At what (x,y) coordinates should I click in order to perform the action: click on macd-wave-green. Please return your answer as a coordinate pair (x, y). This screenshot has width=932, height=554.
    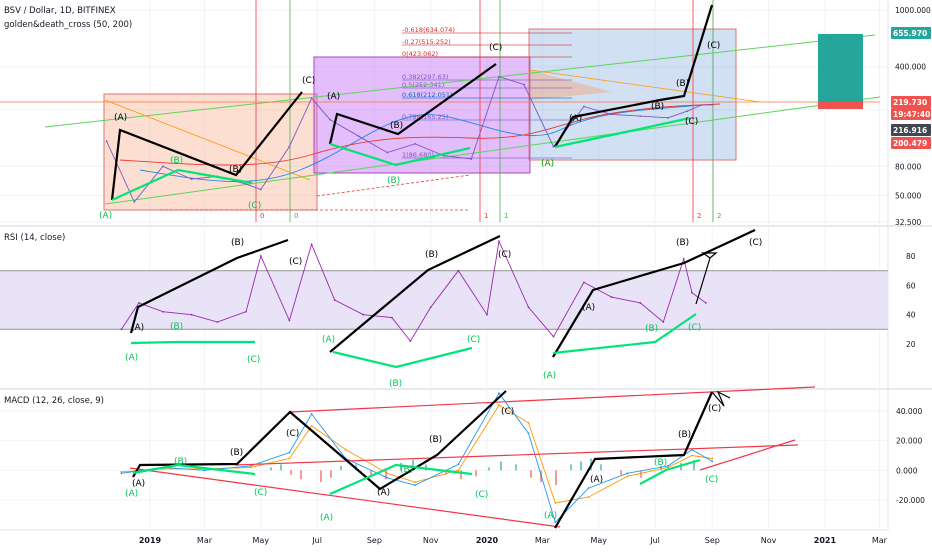
    Looking at the image, I should click on (194, 469).